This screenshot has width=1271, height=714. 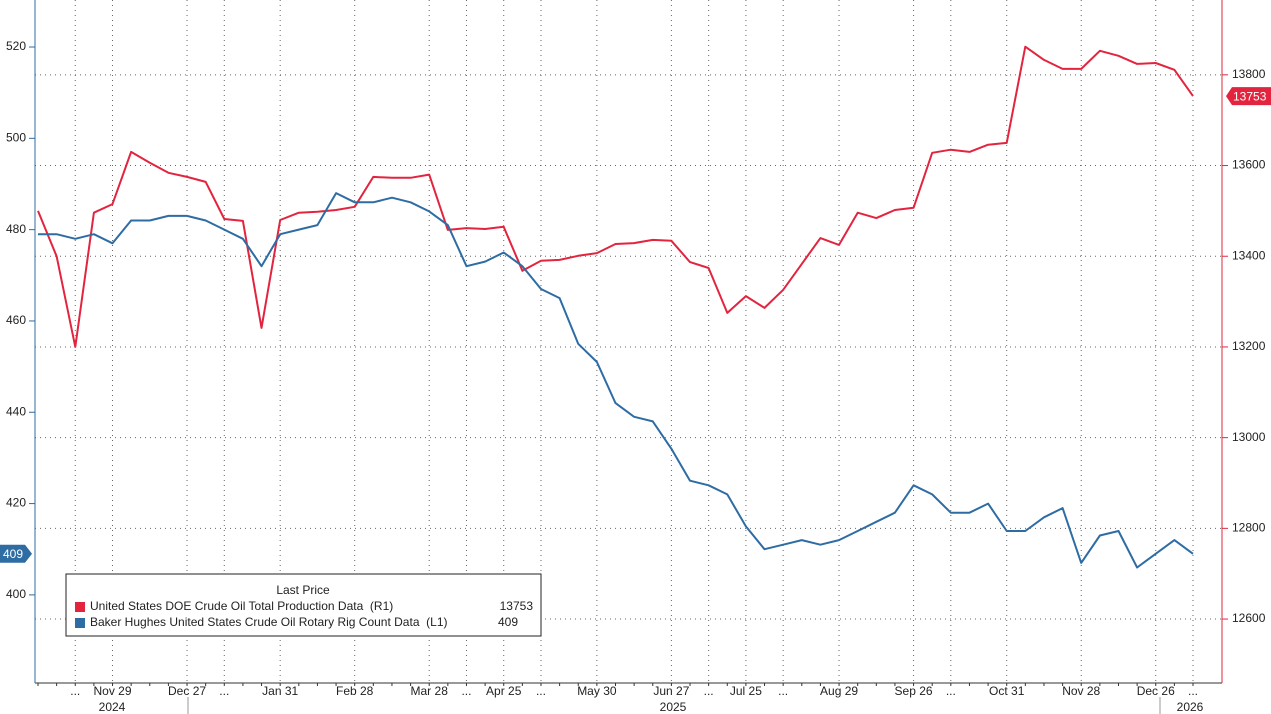 I want to click on x-tick-label: Aug 29, so click(x=839, y=691).